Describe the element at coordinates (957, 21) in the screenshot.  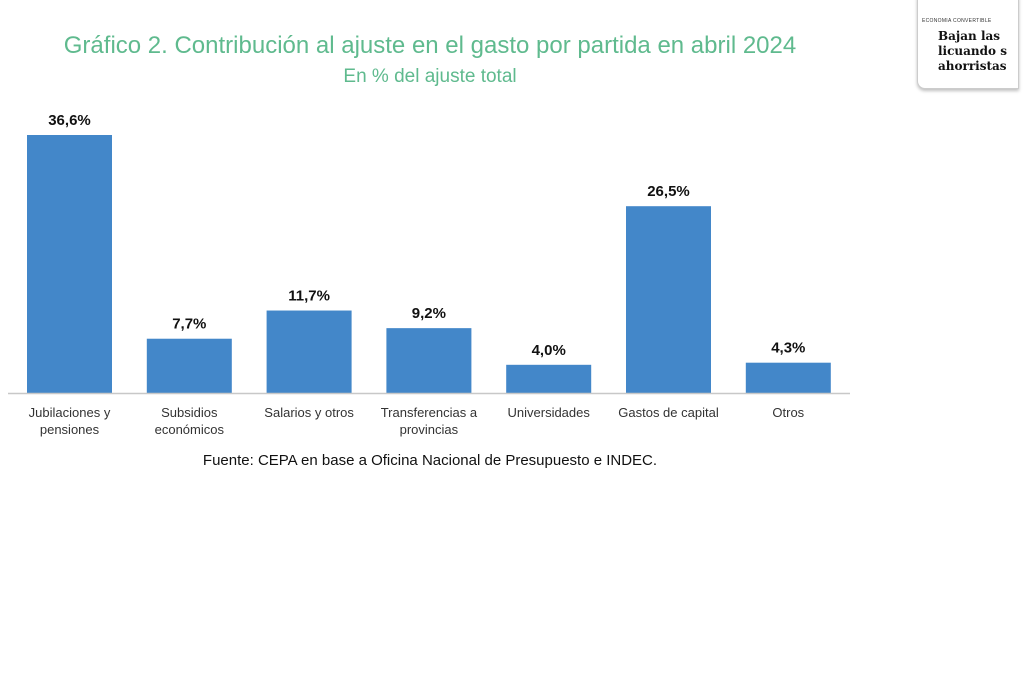
I see `inset-kicker: ECONOMIA CONVERTIBLE` at that location.